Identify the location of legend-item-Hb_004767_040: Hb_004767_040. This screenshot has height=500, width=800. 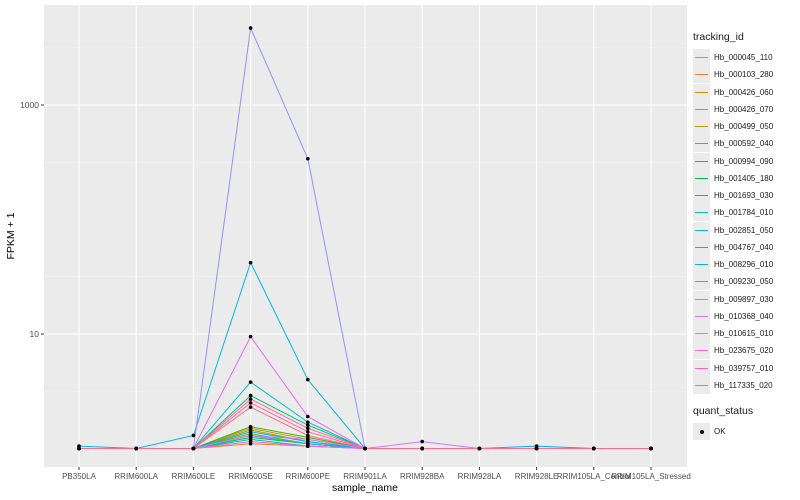
(745, 247).